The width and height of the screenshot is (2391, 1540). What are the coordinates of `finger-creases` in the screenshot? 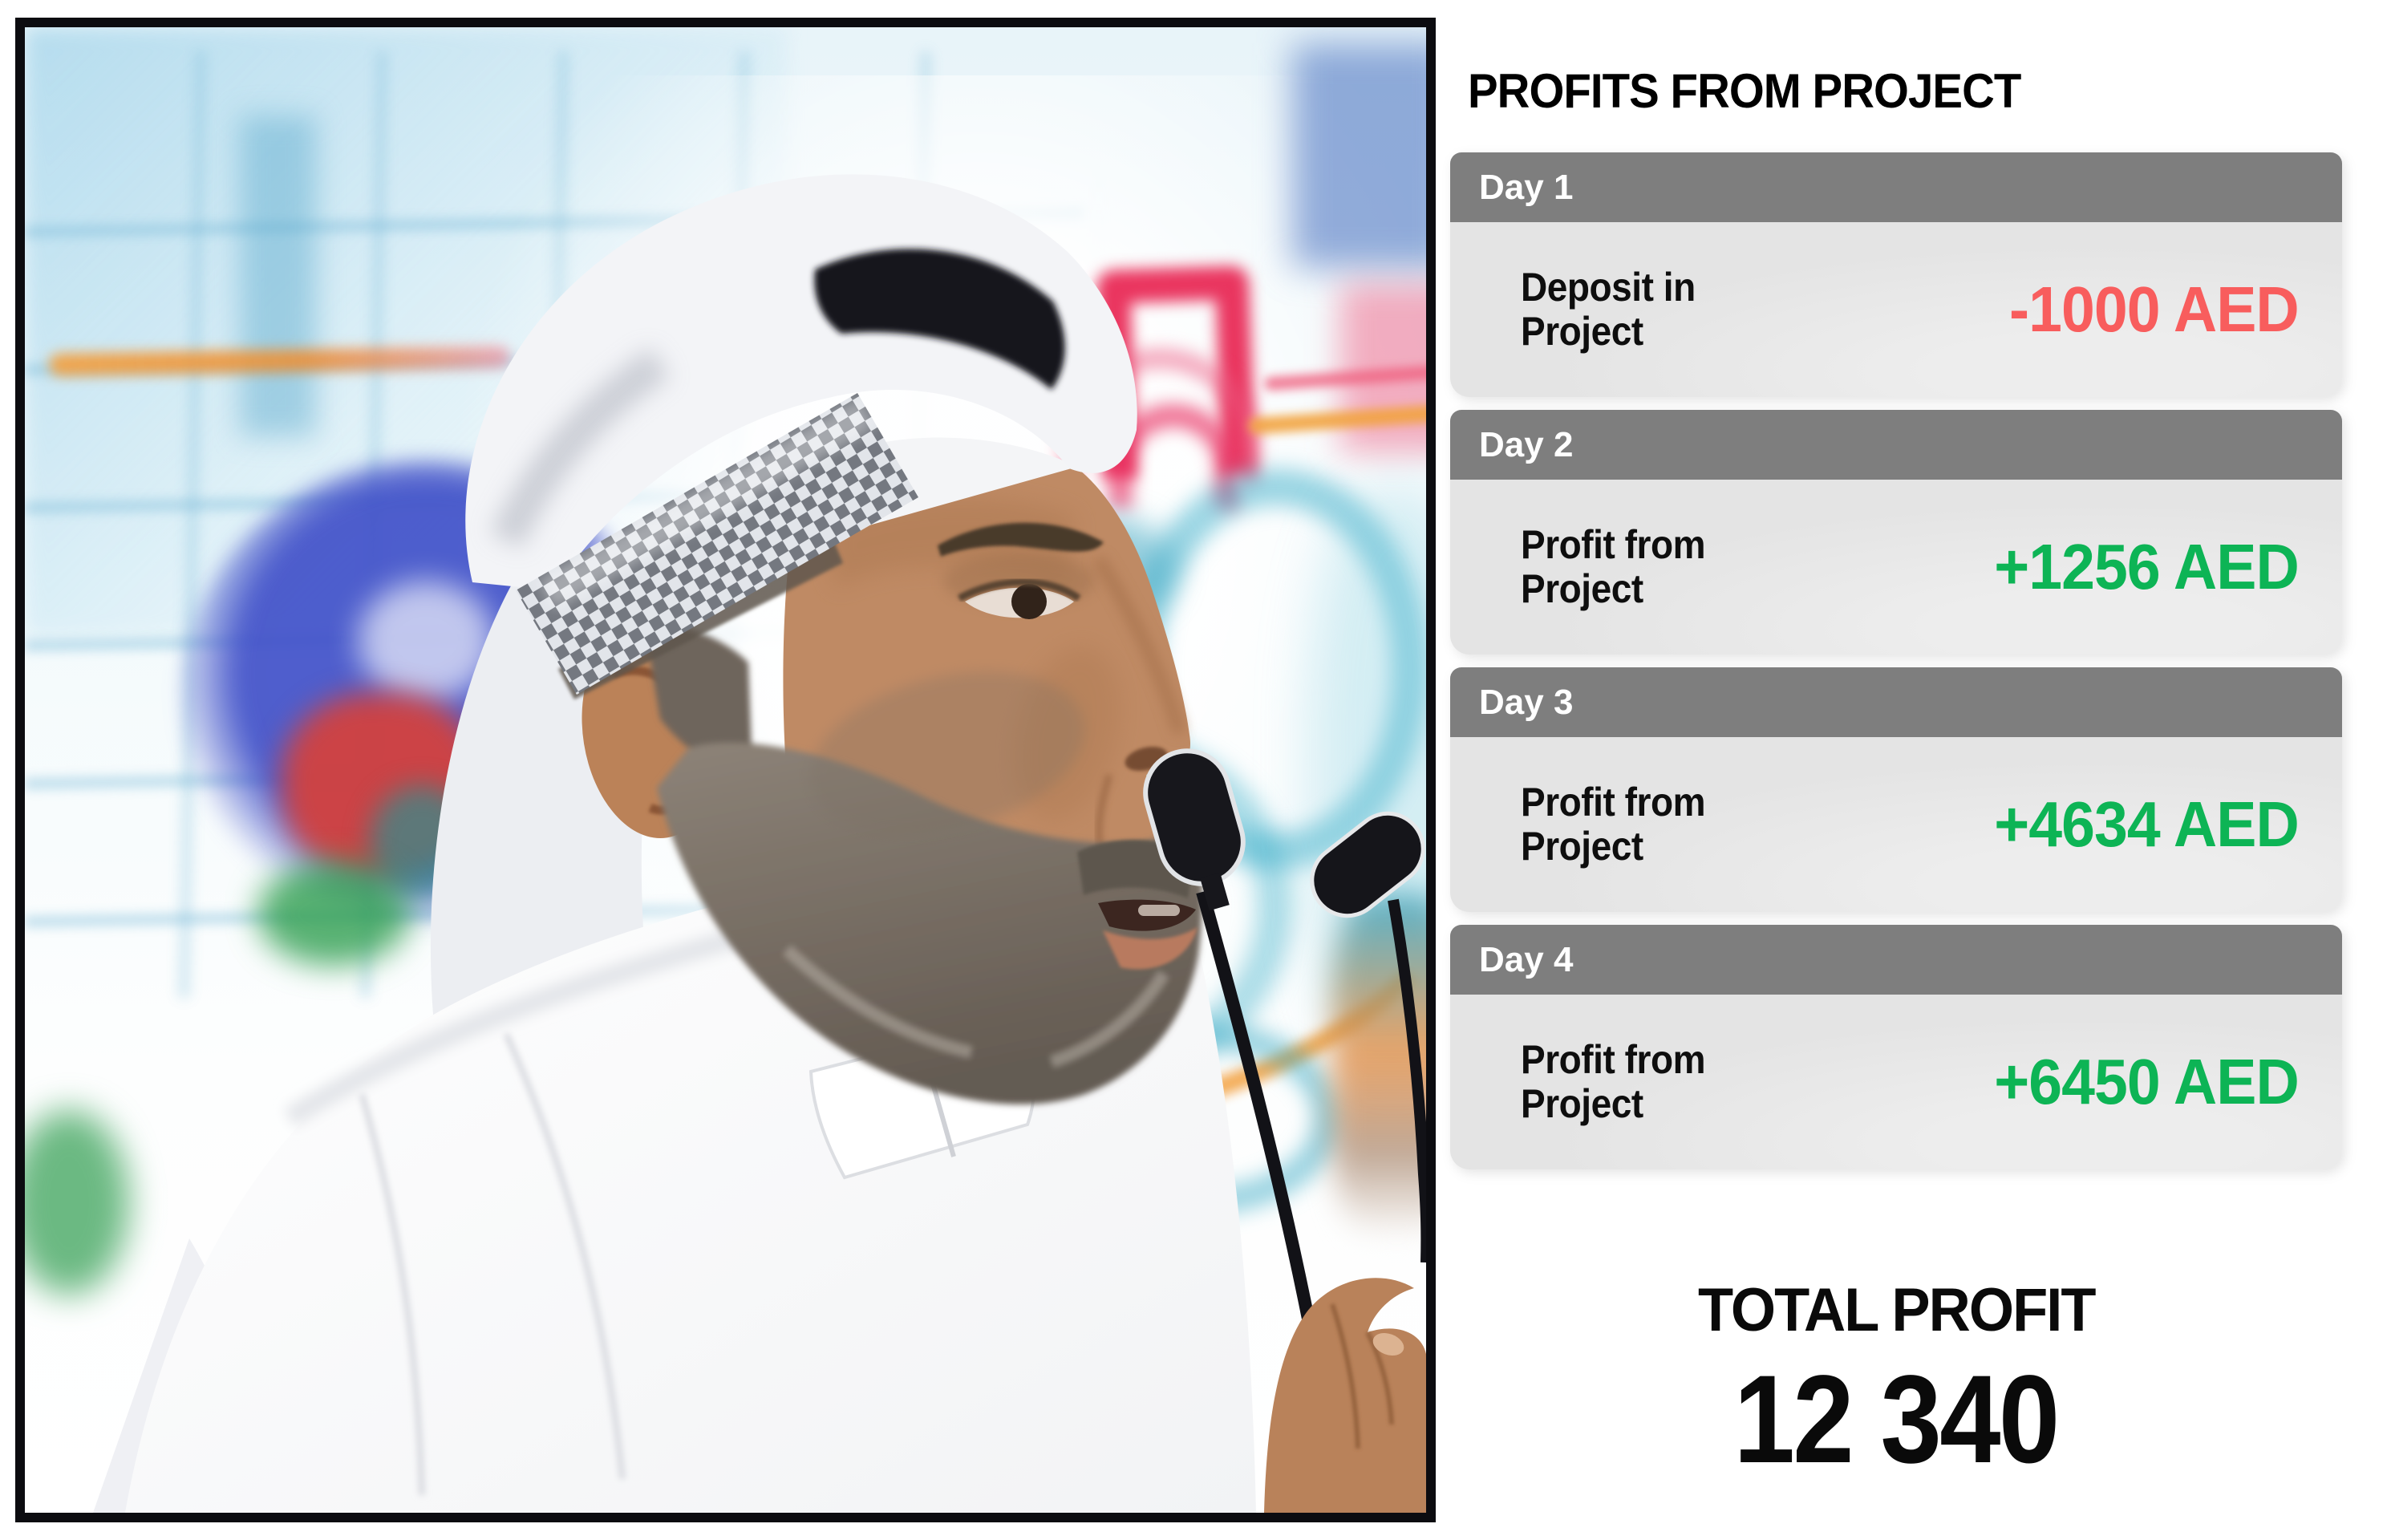 It's located at (1362, 1376).